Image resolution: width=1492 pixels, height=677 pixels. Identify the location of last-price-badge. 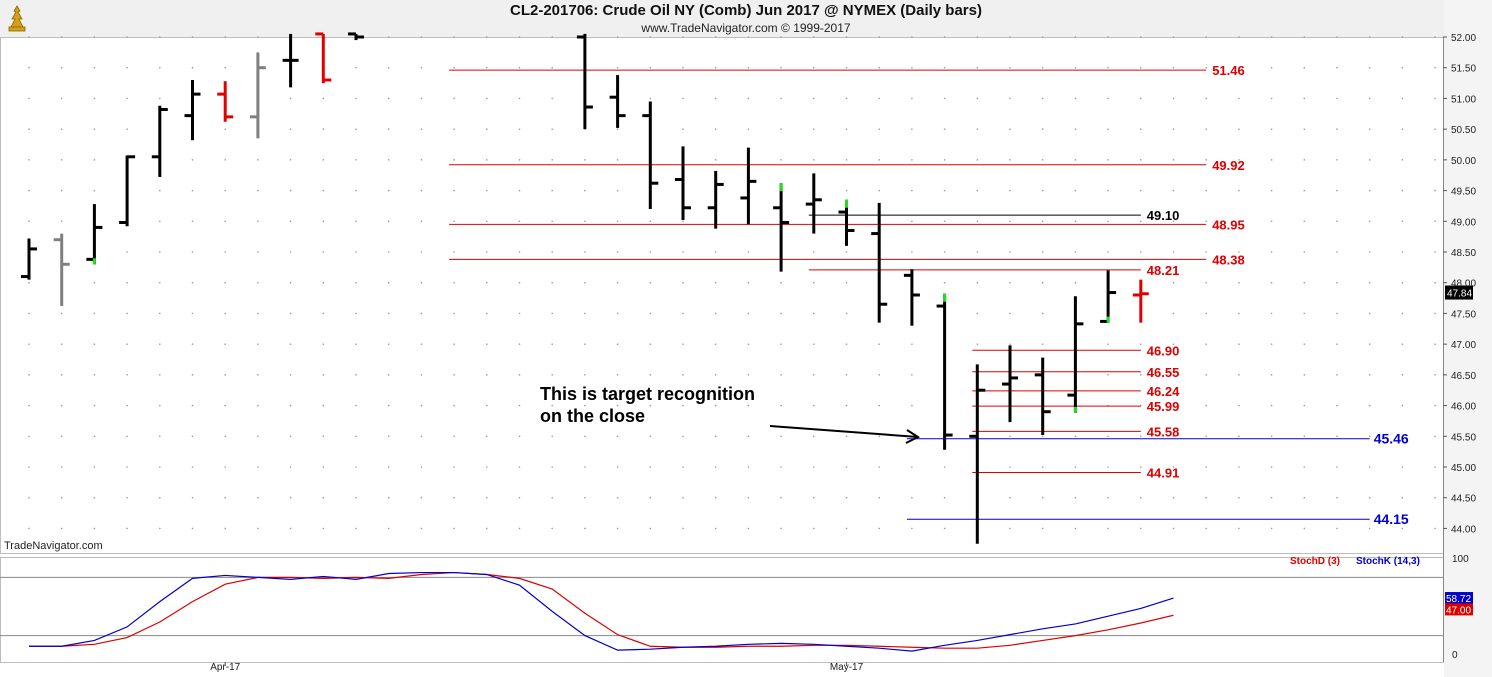
(1459, 292).